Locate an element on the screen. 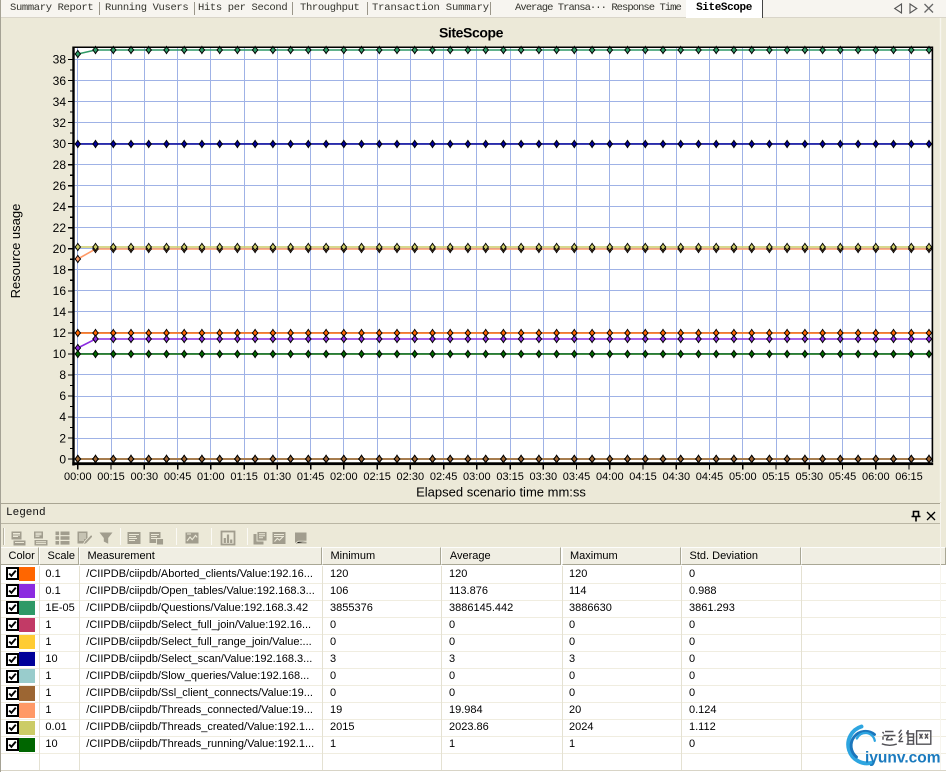 The image size is (946, 772). svg-text: 6 is located at coordinates (62, 396).